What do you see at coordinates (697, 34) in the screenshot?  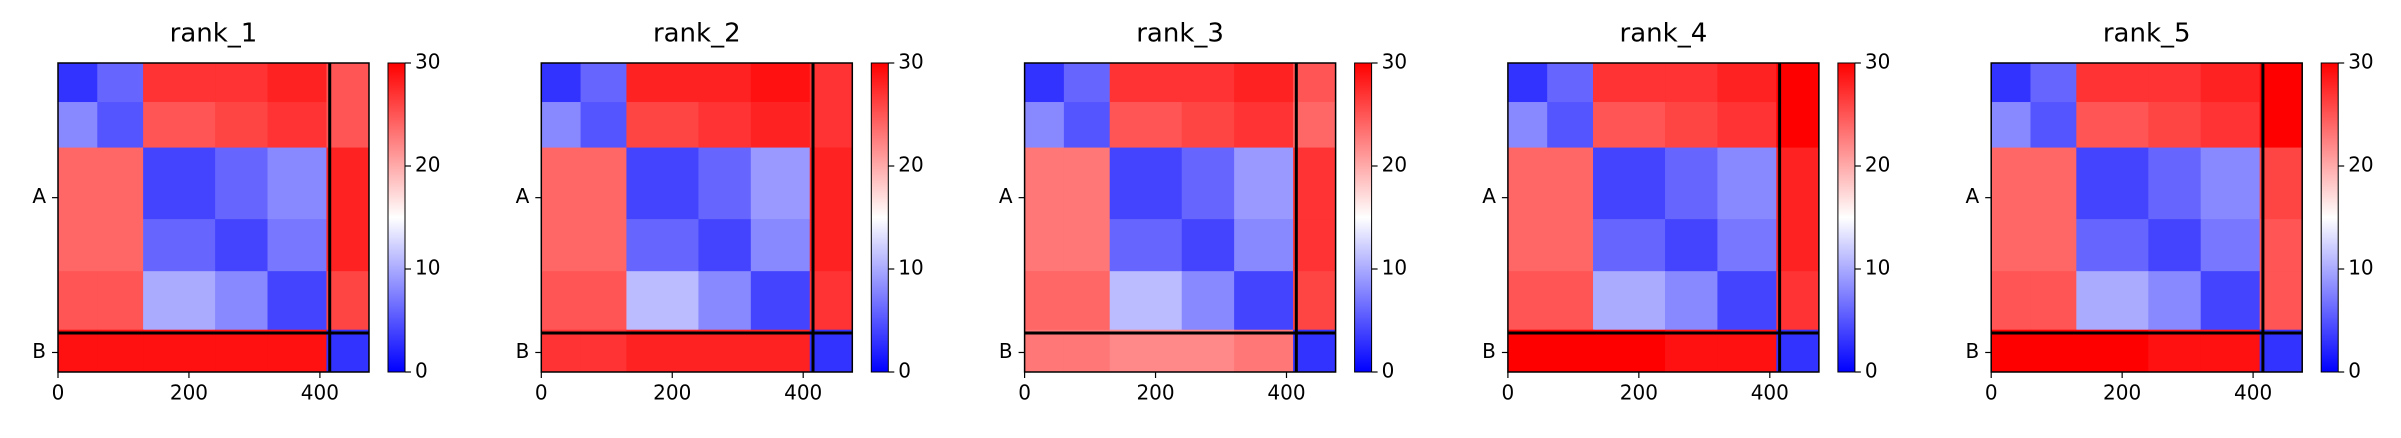 I see `chart-title: rank_2` at bounding box center [697, 34].